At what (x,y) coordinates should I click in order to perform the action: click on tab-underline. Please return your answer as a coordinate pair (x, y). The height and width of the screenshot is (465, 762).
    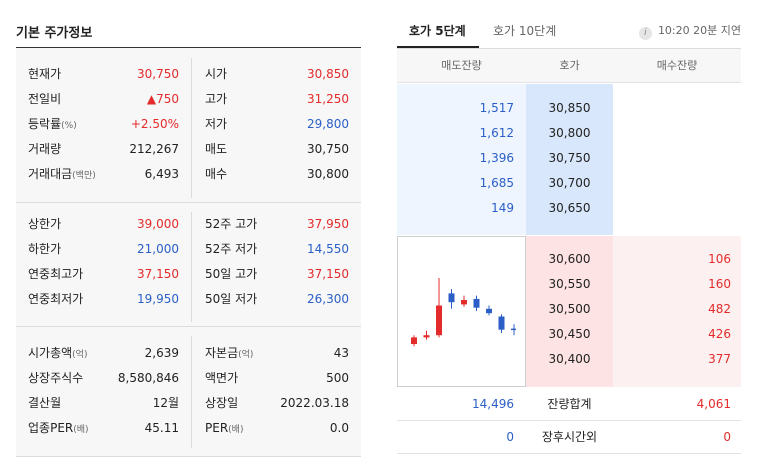
    Looking at the image, I should click on (569, 48).